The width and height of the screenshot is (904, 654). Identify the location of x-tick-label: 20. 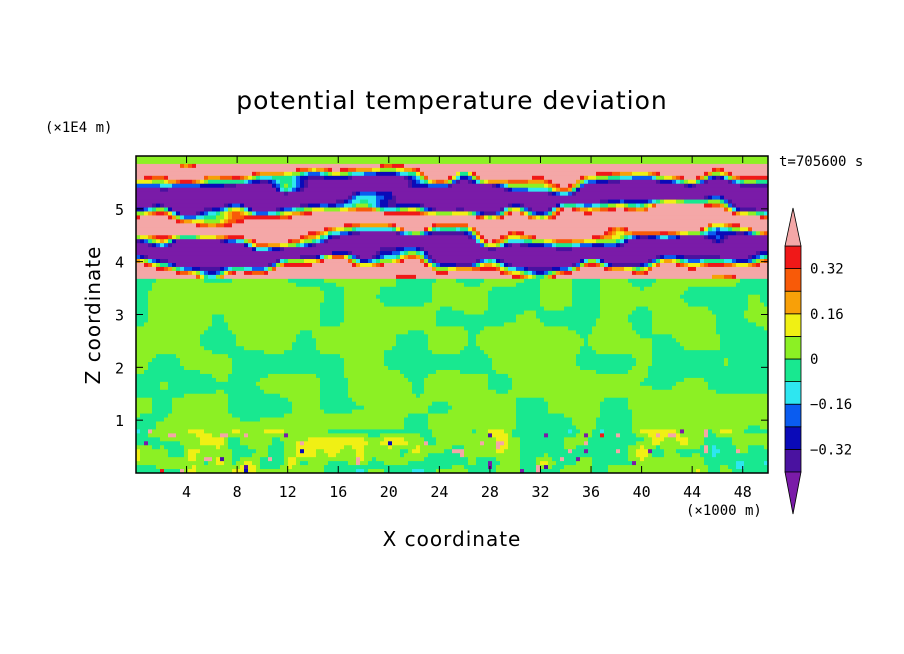
(389, 492).